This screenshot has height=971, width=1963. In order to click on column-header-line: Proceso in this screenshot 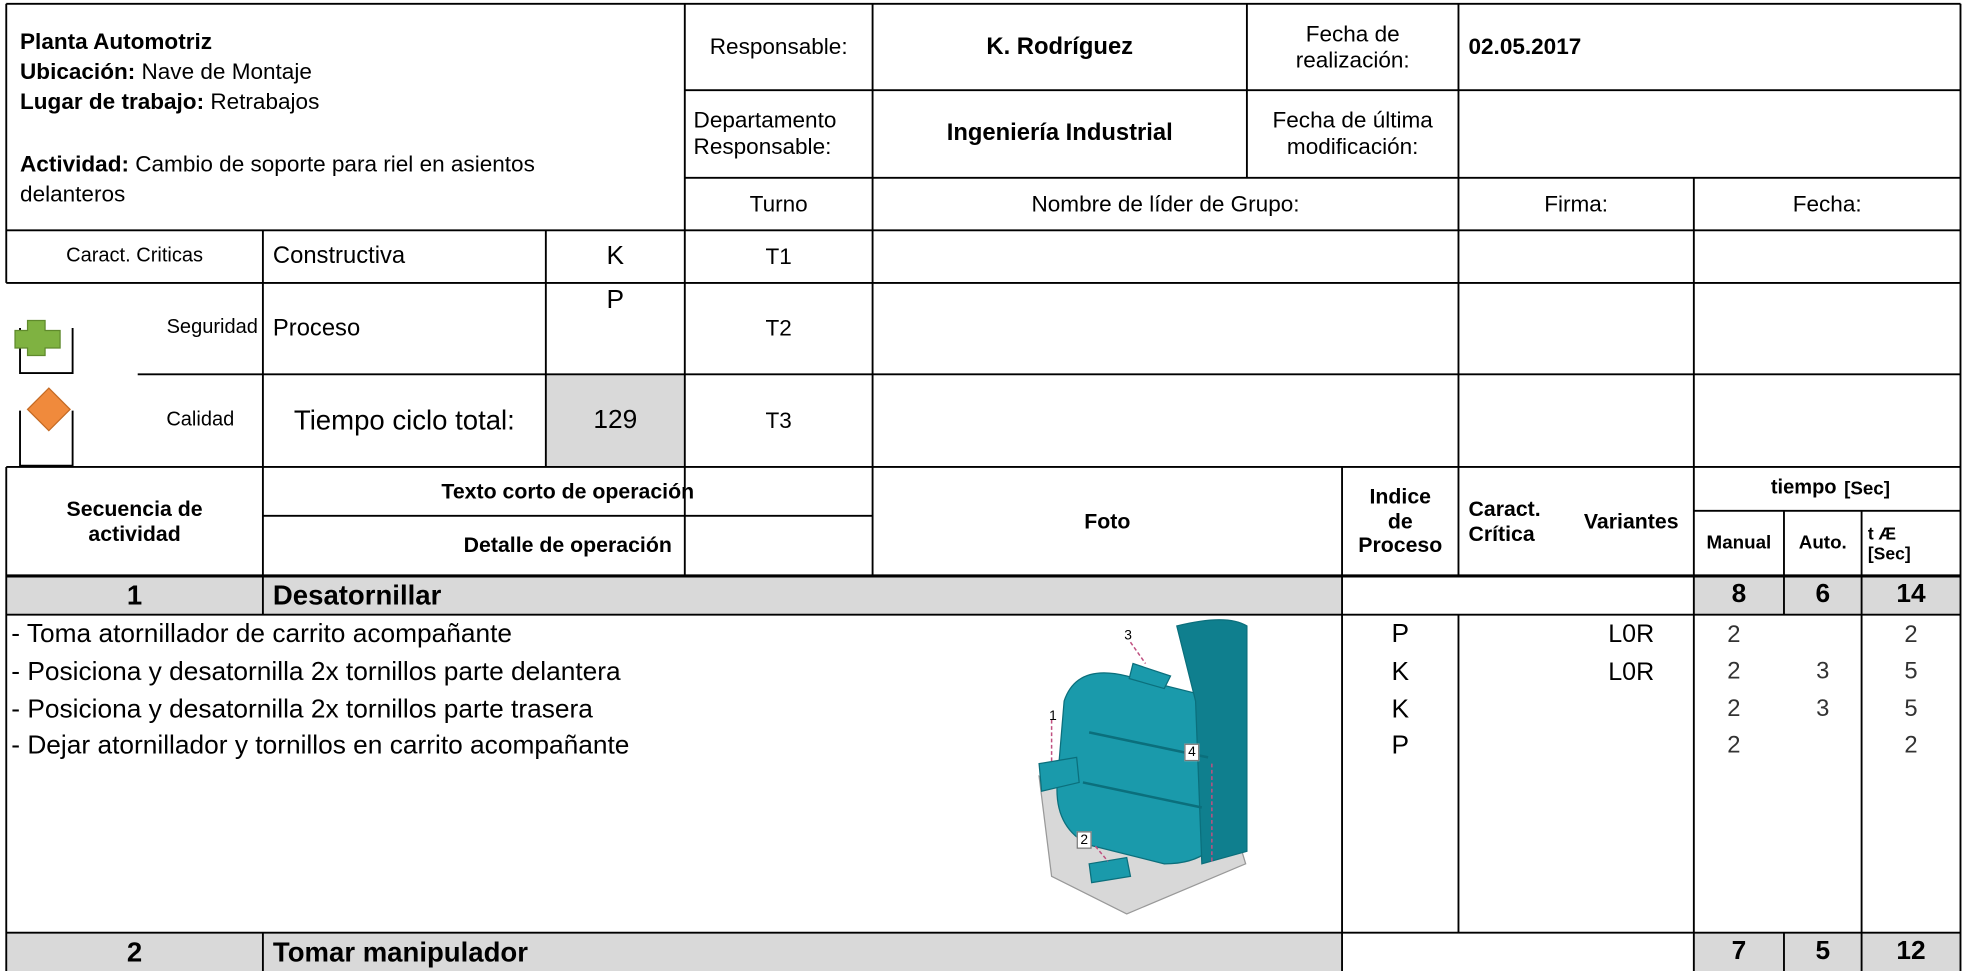, I will do `click(1400, 545)`.